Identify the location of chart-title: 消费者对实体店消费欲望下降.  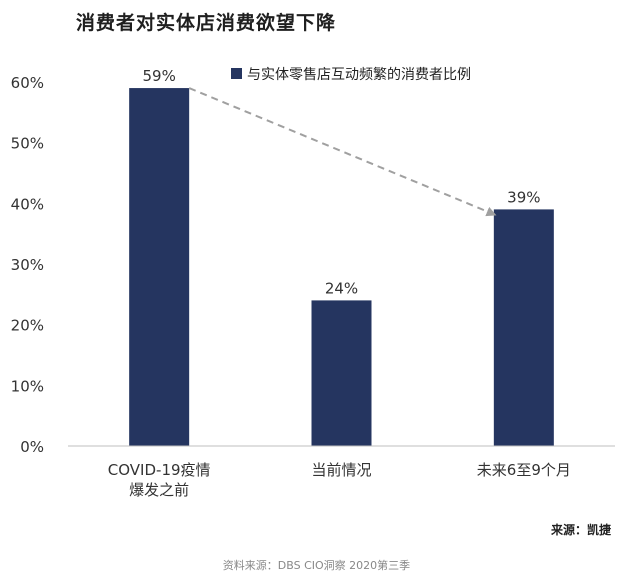
(206, 23).